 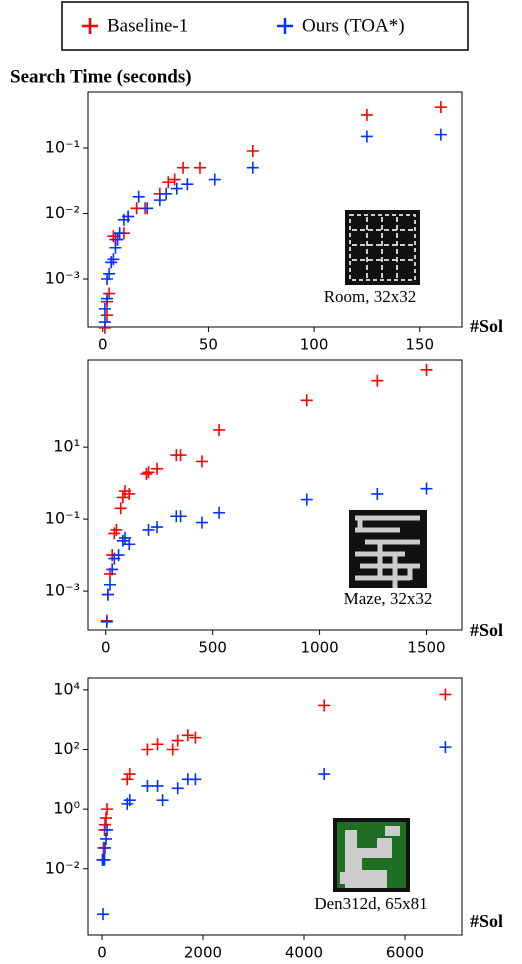 What do you see at coordinates (419, 345) in the screenshot?
I see `x-tick-label: 150` at bounding box center [419, 345].